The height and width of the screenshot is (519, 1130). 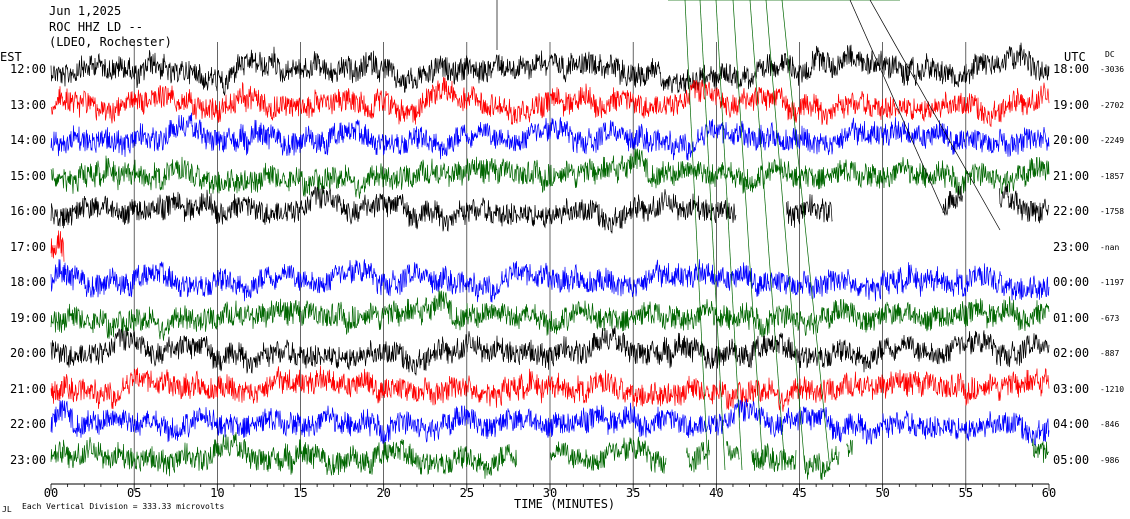 I want to click on utc-hour-label: 21:00, so click(x=1071, y=175).